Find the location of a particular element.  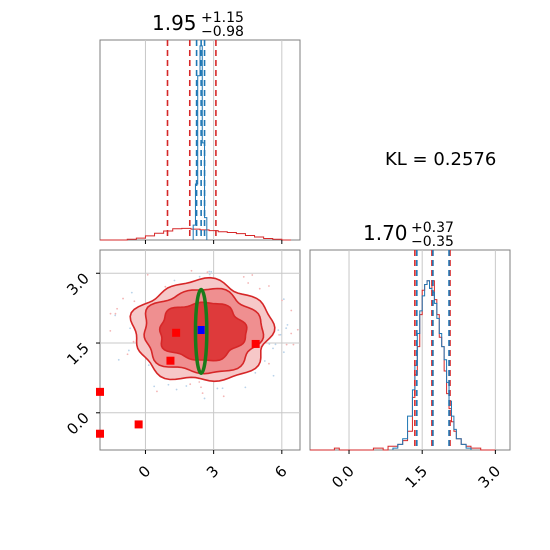

title-2-median: 1.70 is located at coordinates (385, 233).